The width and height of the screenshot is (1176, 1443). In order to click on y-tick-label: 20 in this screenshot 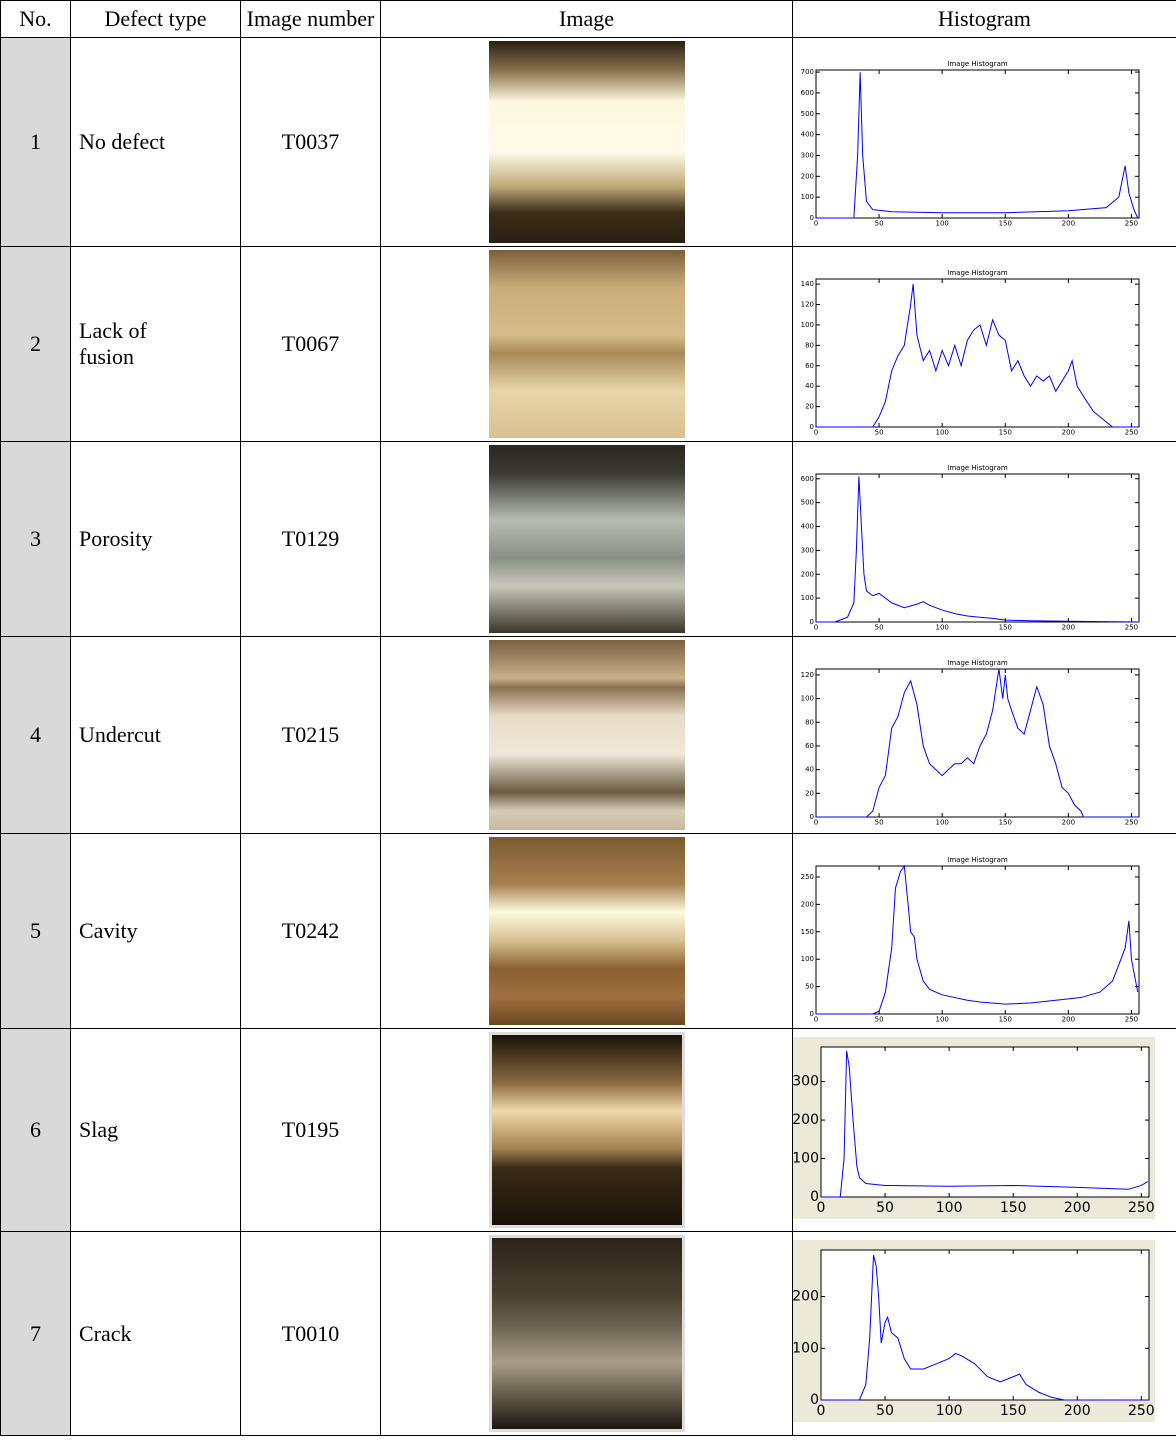, I will do `click(809, 407)`.